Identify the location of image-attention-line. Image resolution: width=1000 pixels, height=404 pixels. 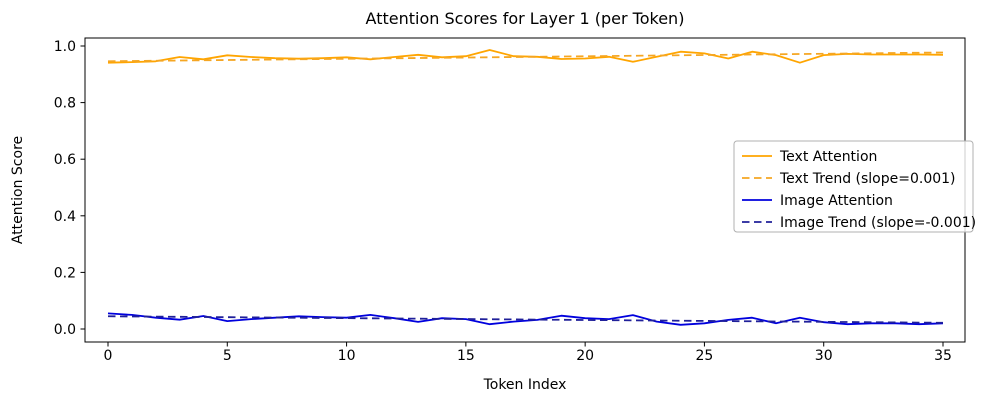
(525, 319).